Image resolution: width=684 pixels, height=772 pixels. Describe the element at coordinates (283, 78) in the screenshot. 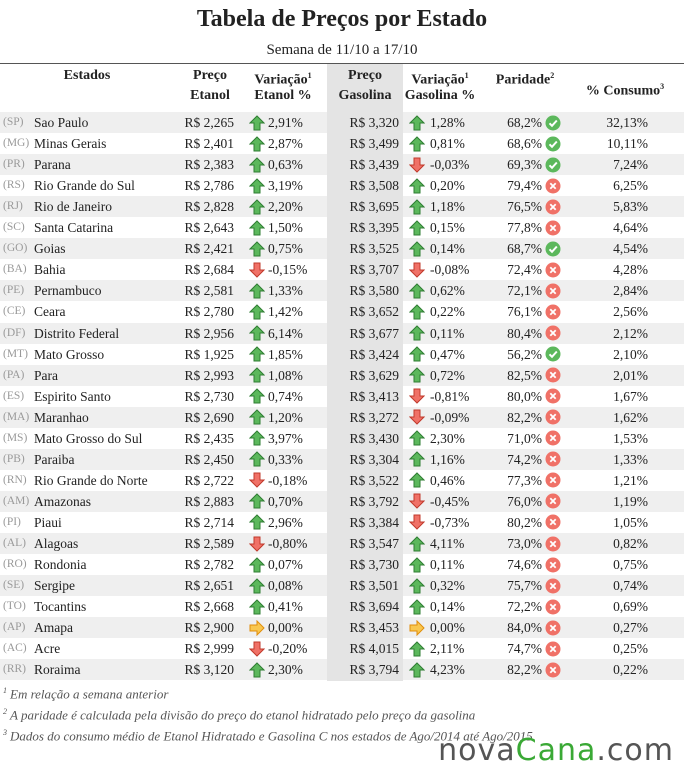

I see `header-label: Variação1` at that location.